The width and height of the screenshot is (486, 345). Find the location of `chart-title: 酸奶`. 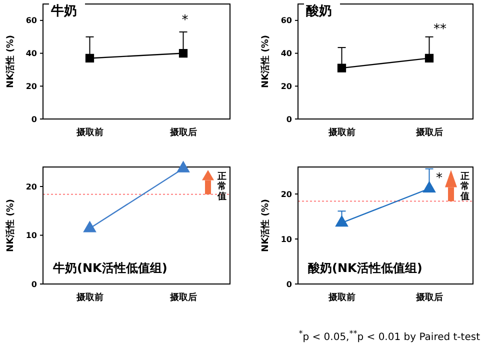

chart-title: 酸奶 is located at coordinates (319, 11).